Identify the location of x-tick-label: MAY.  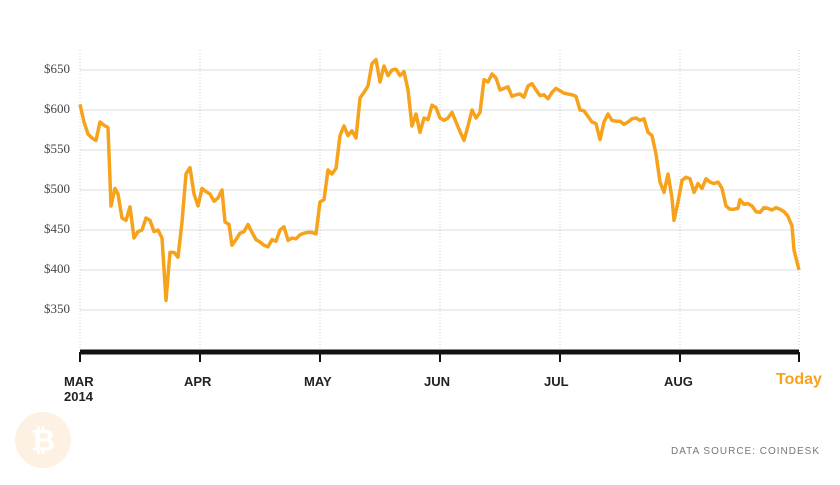
(318, 381).